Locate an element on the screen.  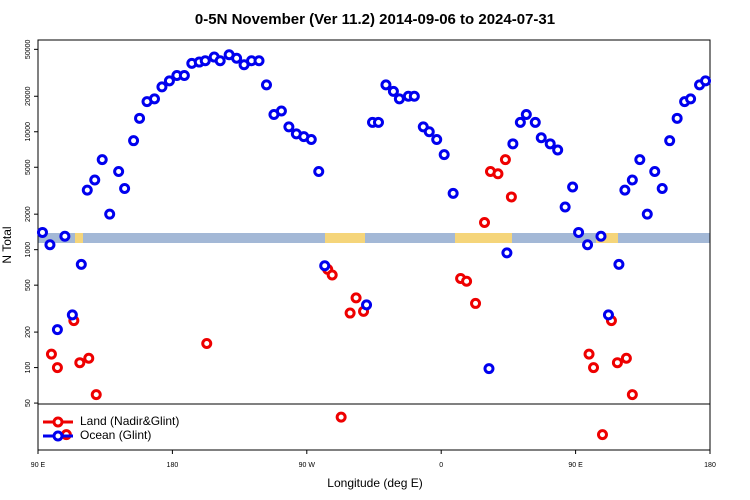
y-tick-label: 2000 is located at coordinates (28, 214).